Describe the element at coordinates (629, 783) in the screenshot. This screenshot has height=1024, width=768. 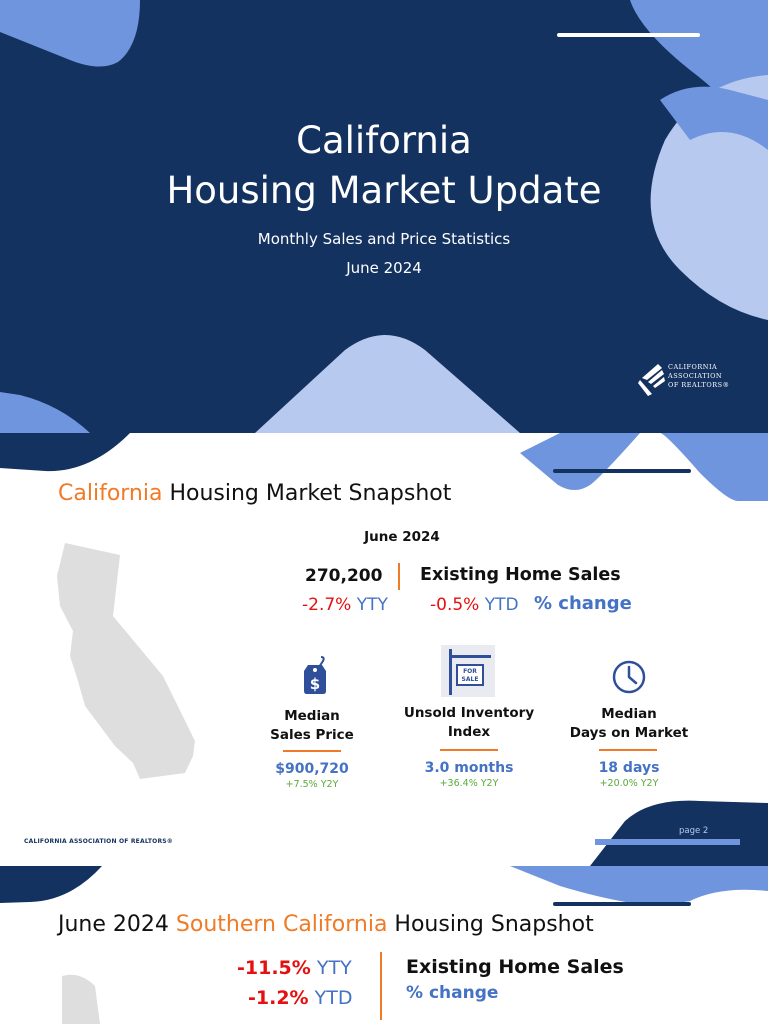
I see `metric-dom-change: +20.0% Y2Y` at that location.